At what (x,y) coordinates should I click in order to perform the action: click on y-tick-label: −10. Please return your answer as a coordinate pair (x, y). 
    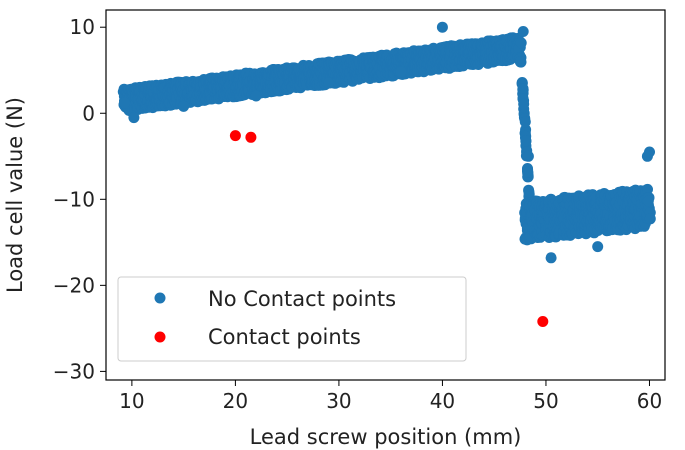
    Looking at the image, I should click on (74, 199).